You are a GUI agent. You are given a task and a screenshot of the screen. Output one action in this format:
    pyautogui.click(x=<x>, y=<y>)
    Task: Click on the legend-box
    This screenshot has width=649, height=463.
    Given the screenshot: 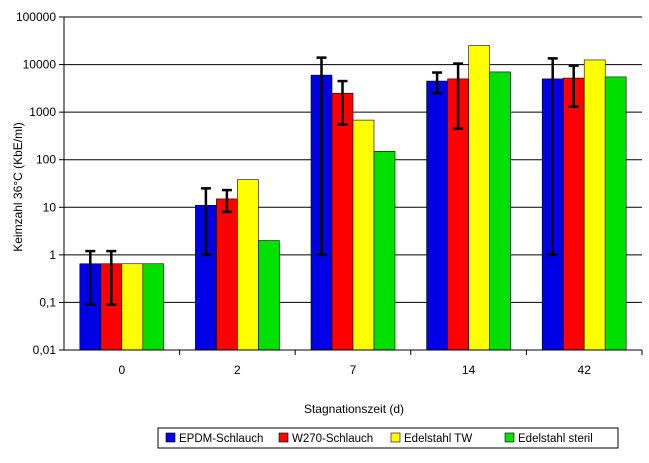 What is the action you would take?
    pyautogui.click(x=388, y=438)
    